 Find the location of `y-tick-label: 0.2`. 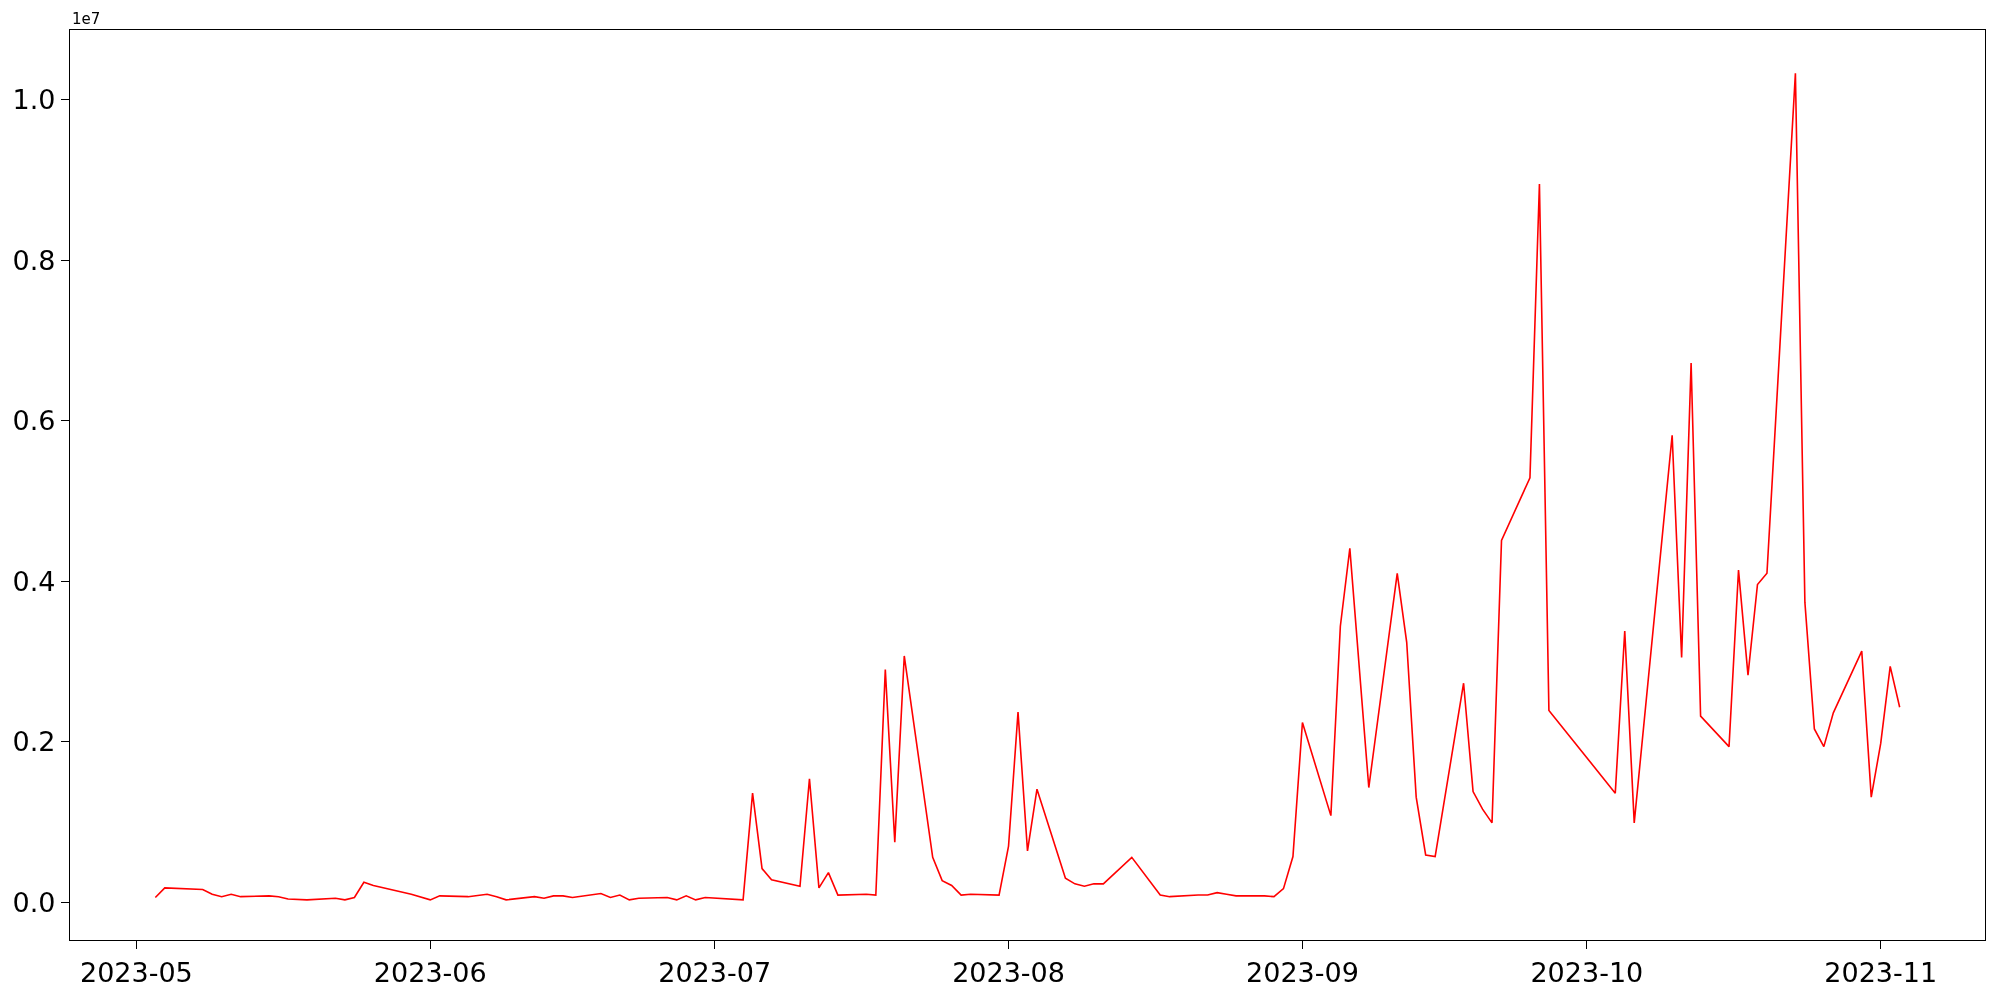

y-tick-label: 0.2 is located at coordinates (34, 742).